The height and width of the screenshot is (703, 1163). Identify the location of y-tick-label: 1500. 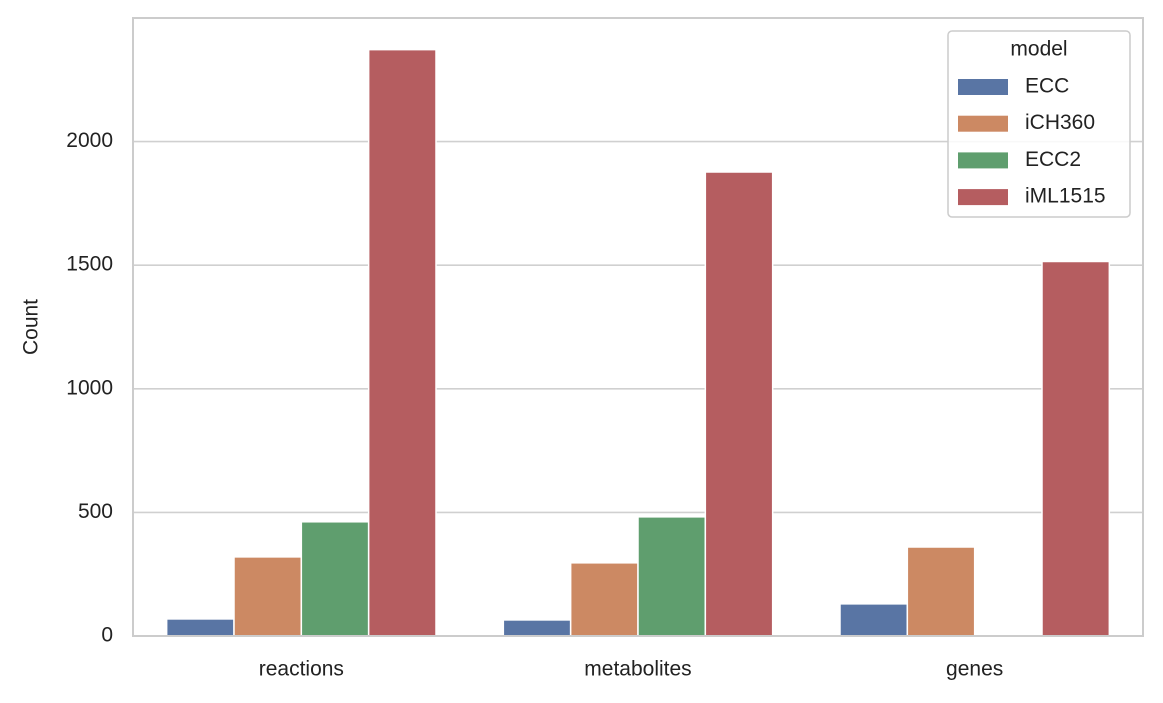
(89, 264).